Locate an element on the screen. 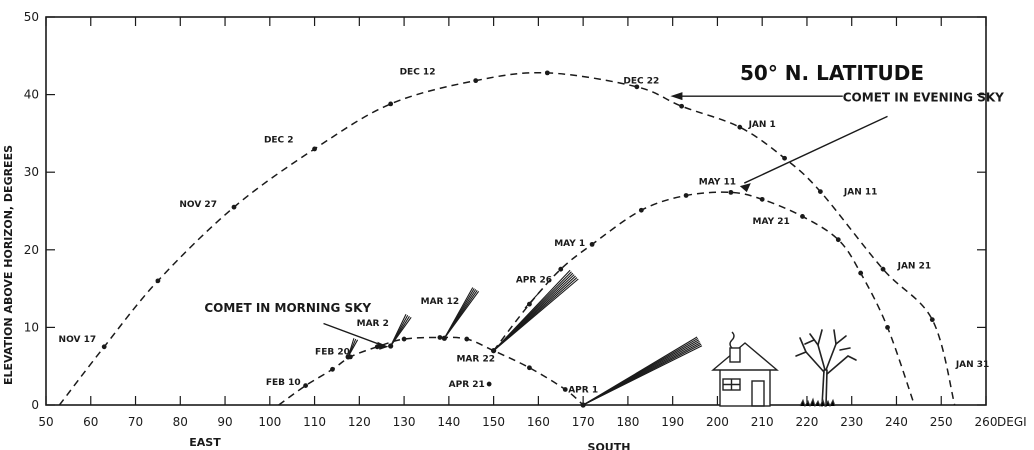  tail-pointer is located at coordinates (534, 298).